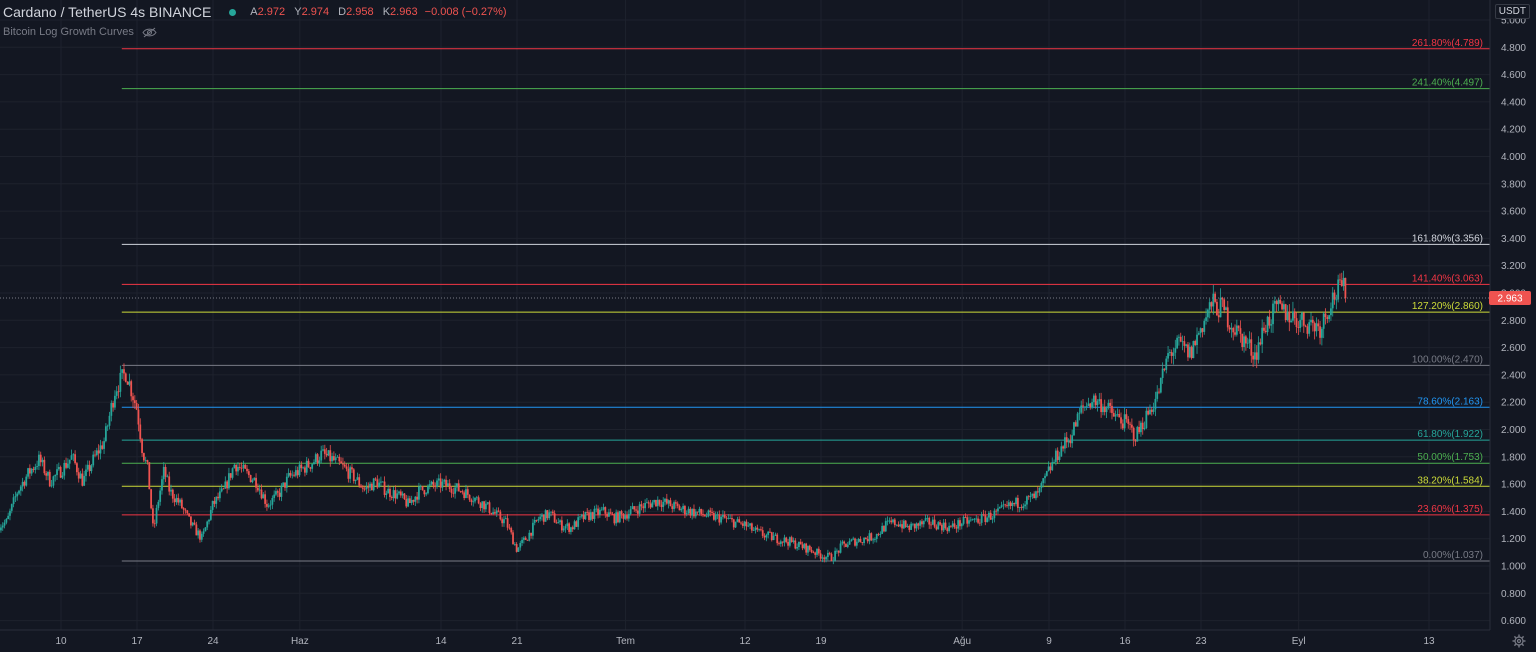 This screenshot has height=652, width=1536. I want to click on fib-level-label: 23.60%(1.375), so click(1450, 509).